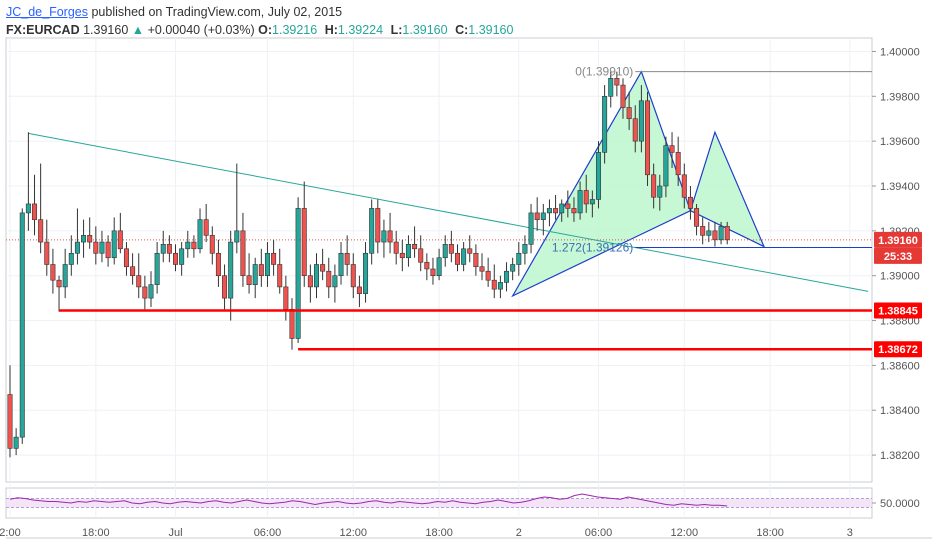 This screenshot has height=550, width=932. Describe the element at coordinates (900, 456) in the screenshot. I see `y-tick-label: 1.38200` at that location.